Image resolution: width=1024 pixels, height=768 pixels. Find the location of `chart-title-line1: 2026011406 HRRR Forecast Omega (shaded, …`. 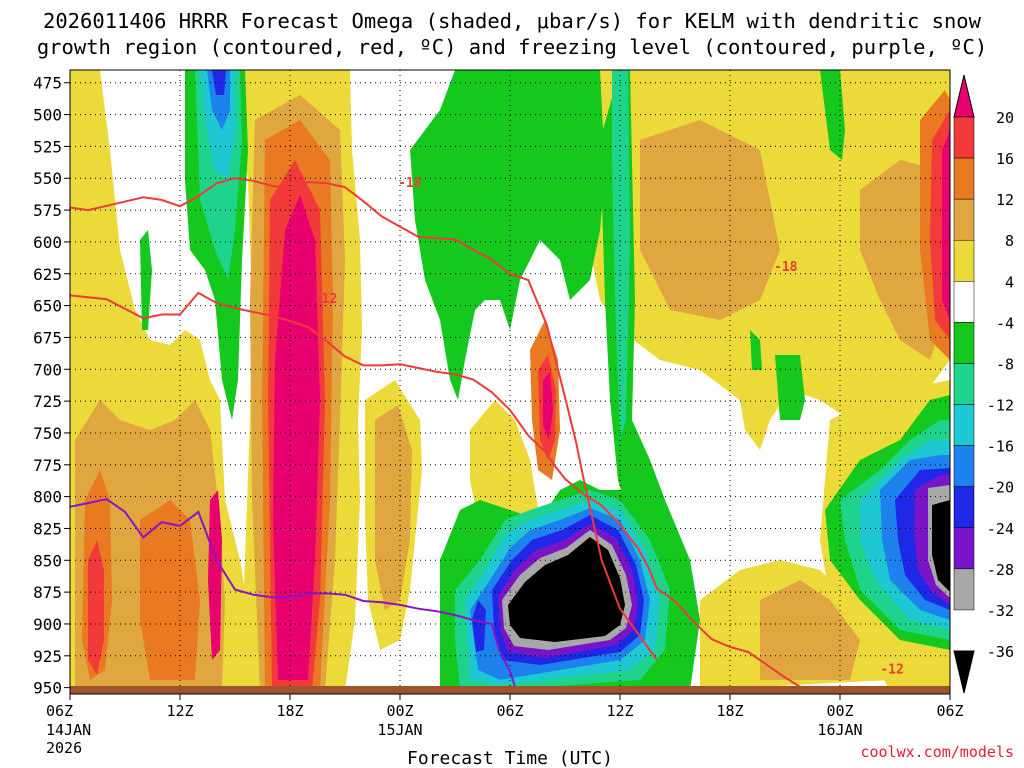

chart-title-line1: 2026011406 HRRR Forecast Omega (shaded, … is located at coordinates (512, 21).